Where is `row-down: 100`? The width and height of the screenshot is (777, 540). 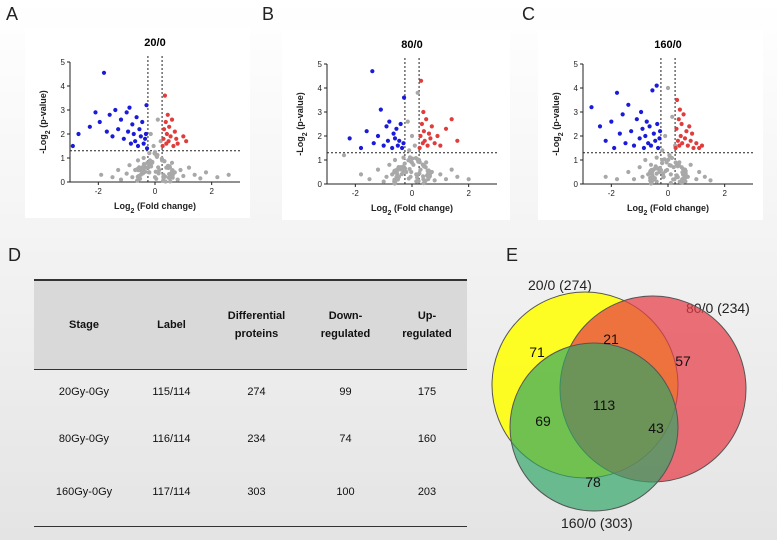
row-down: 100 is located at coordinates (345, 492).